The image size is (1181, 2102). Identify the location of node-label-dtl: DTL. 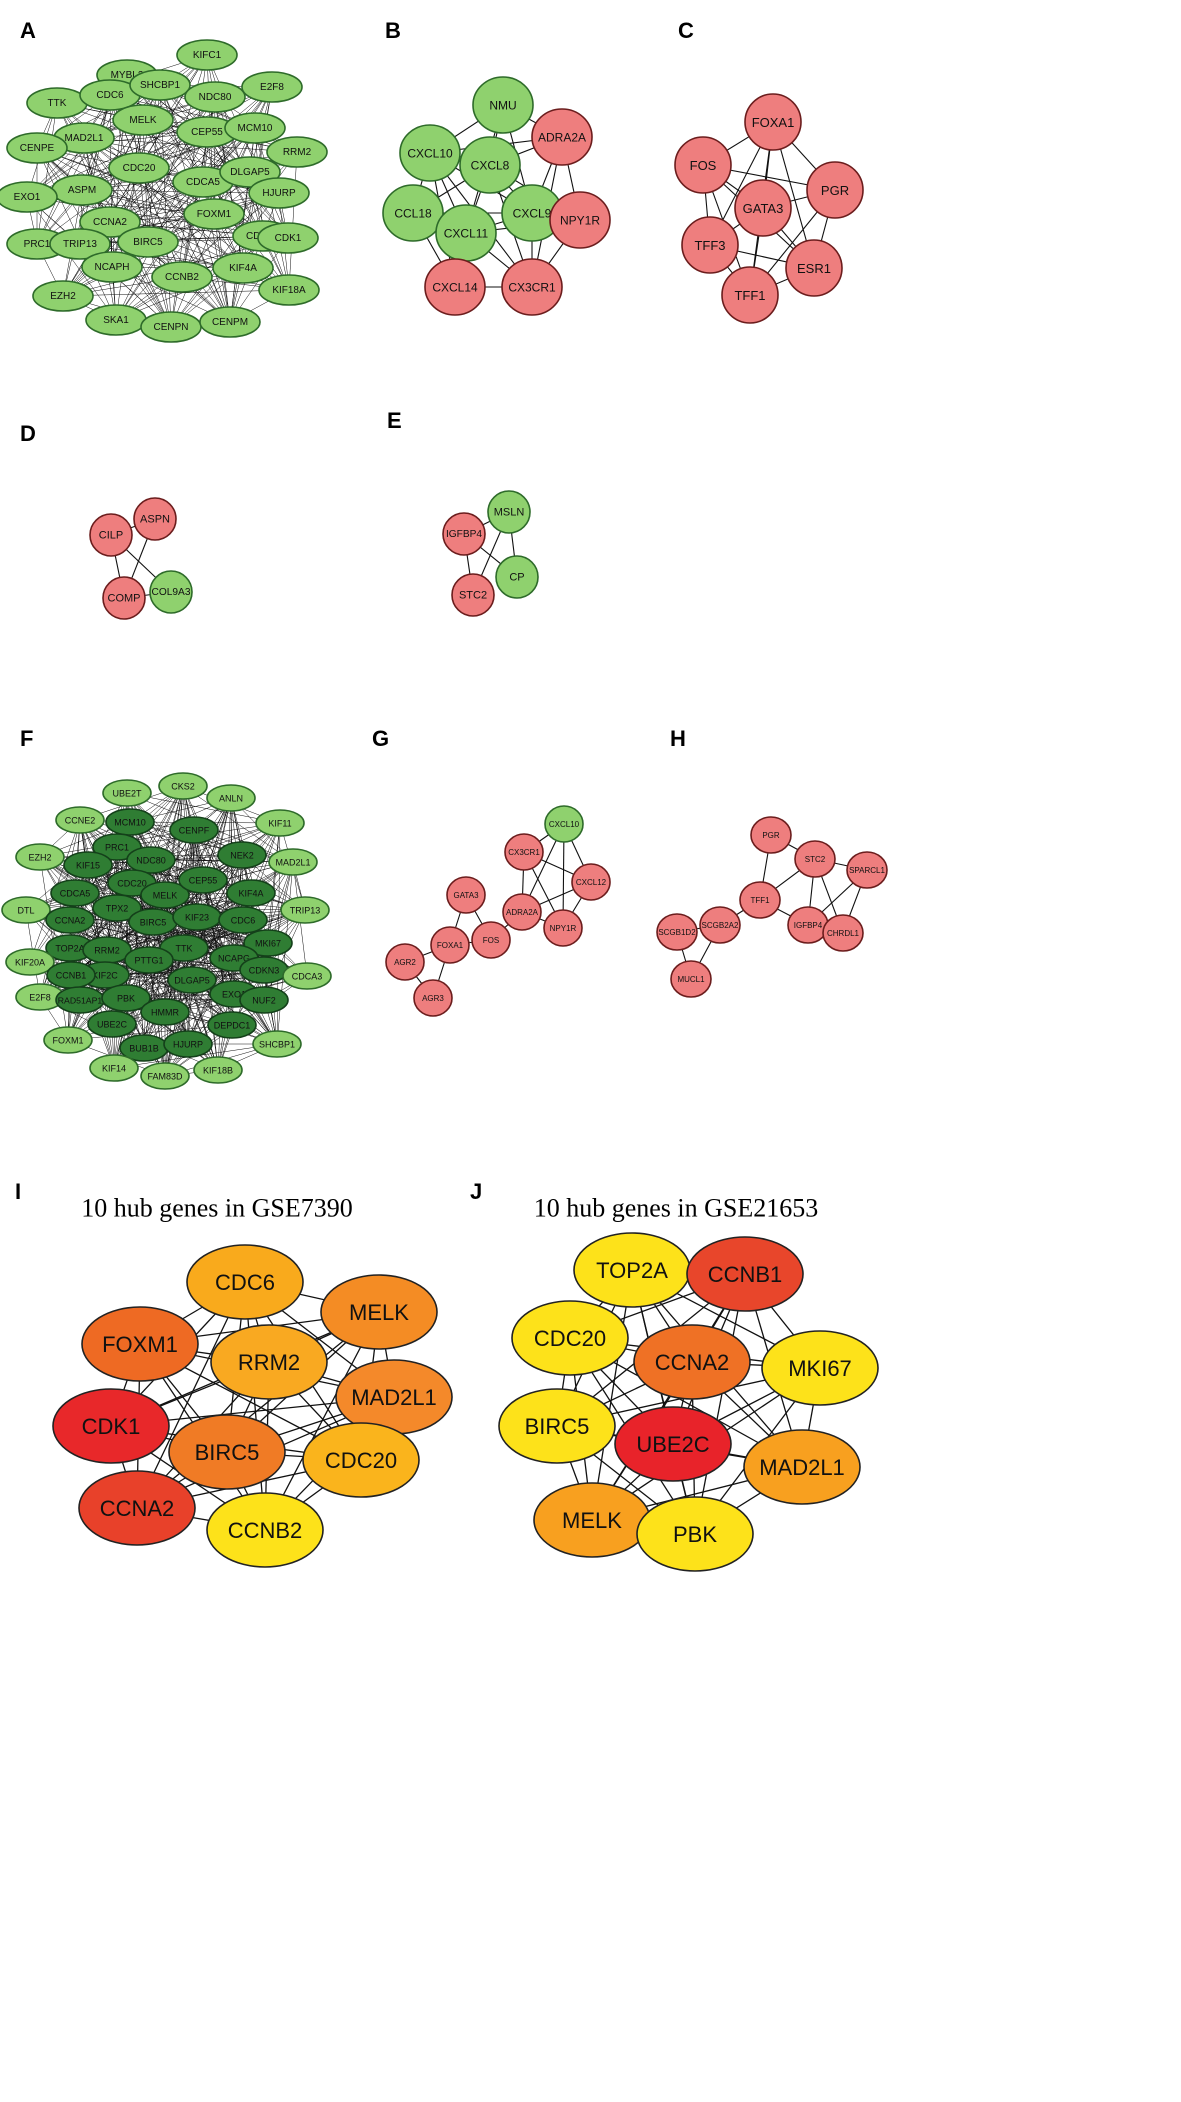
(25, 911).